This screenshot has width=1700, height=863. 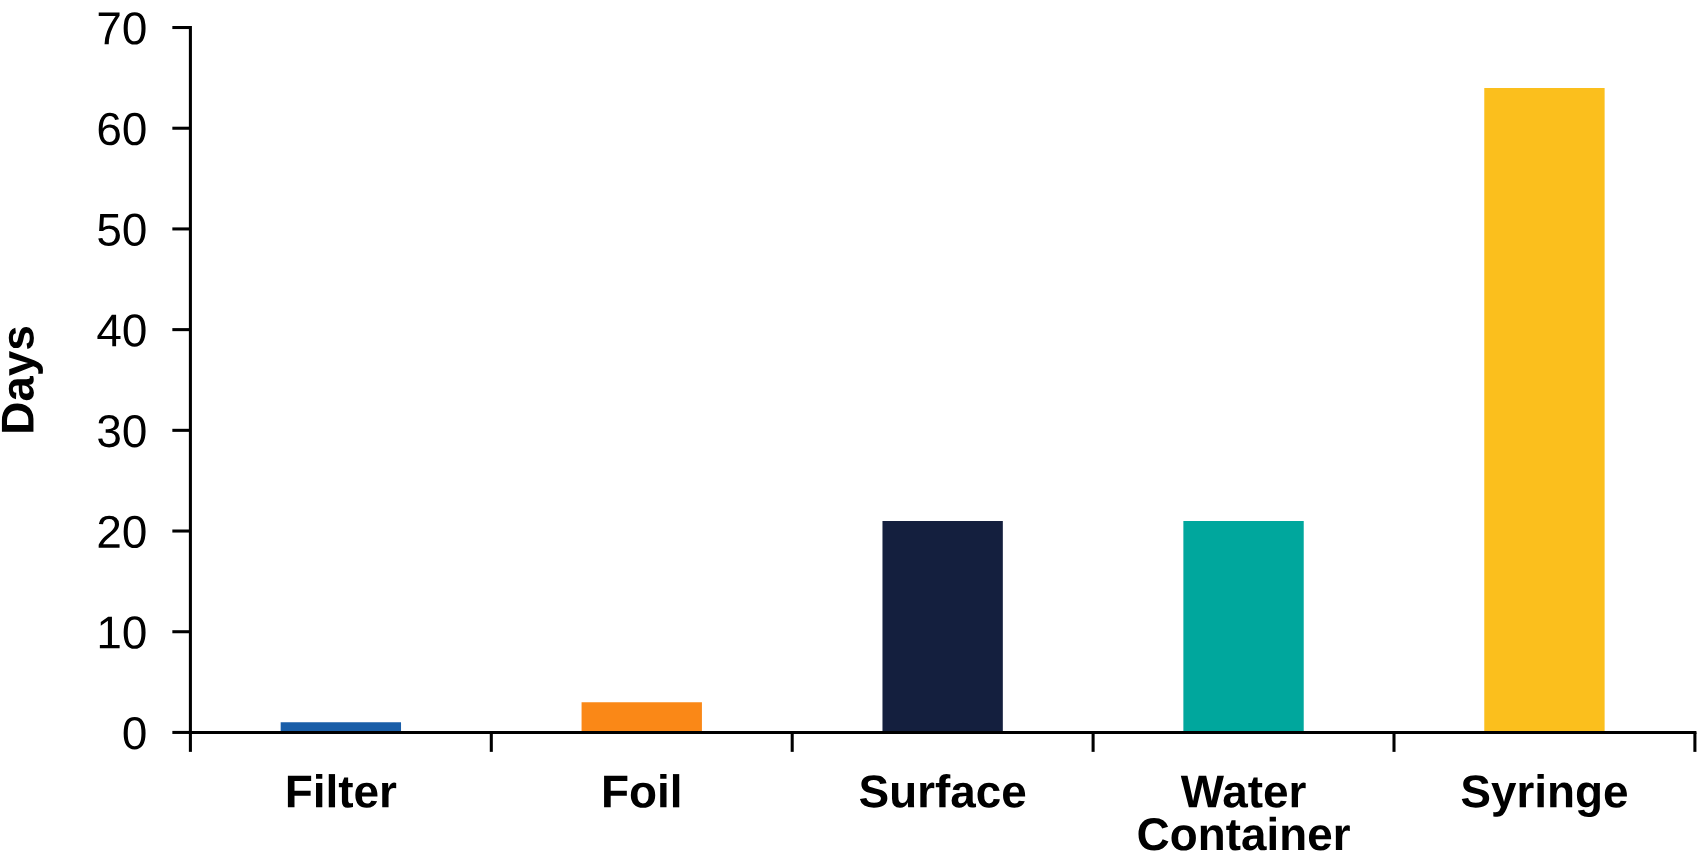 I want to click on y-tick-label: 0, so click(x=134, y=733).